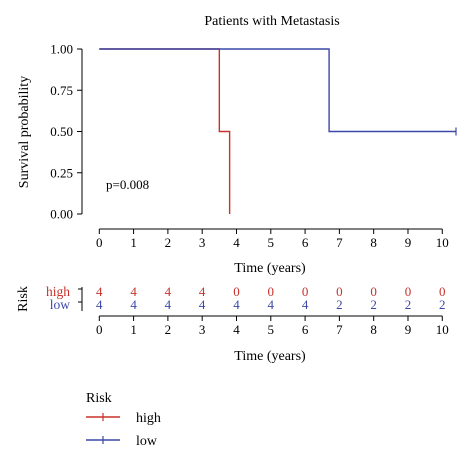  Describe the element at coordinates (305, 242) in the screenshot. I see `x-tick-label: 6` at that location.